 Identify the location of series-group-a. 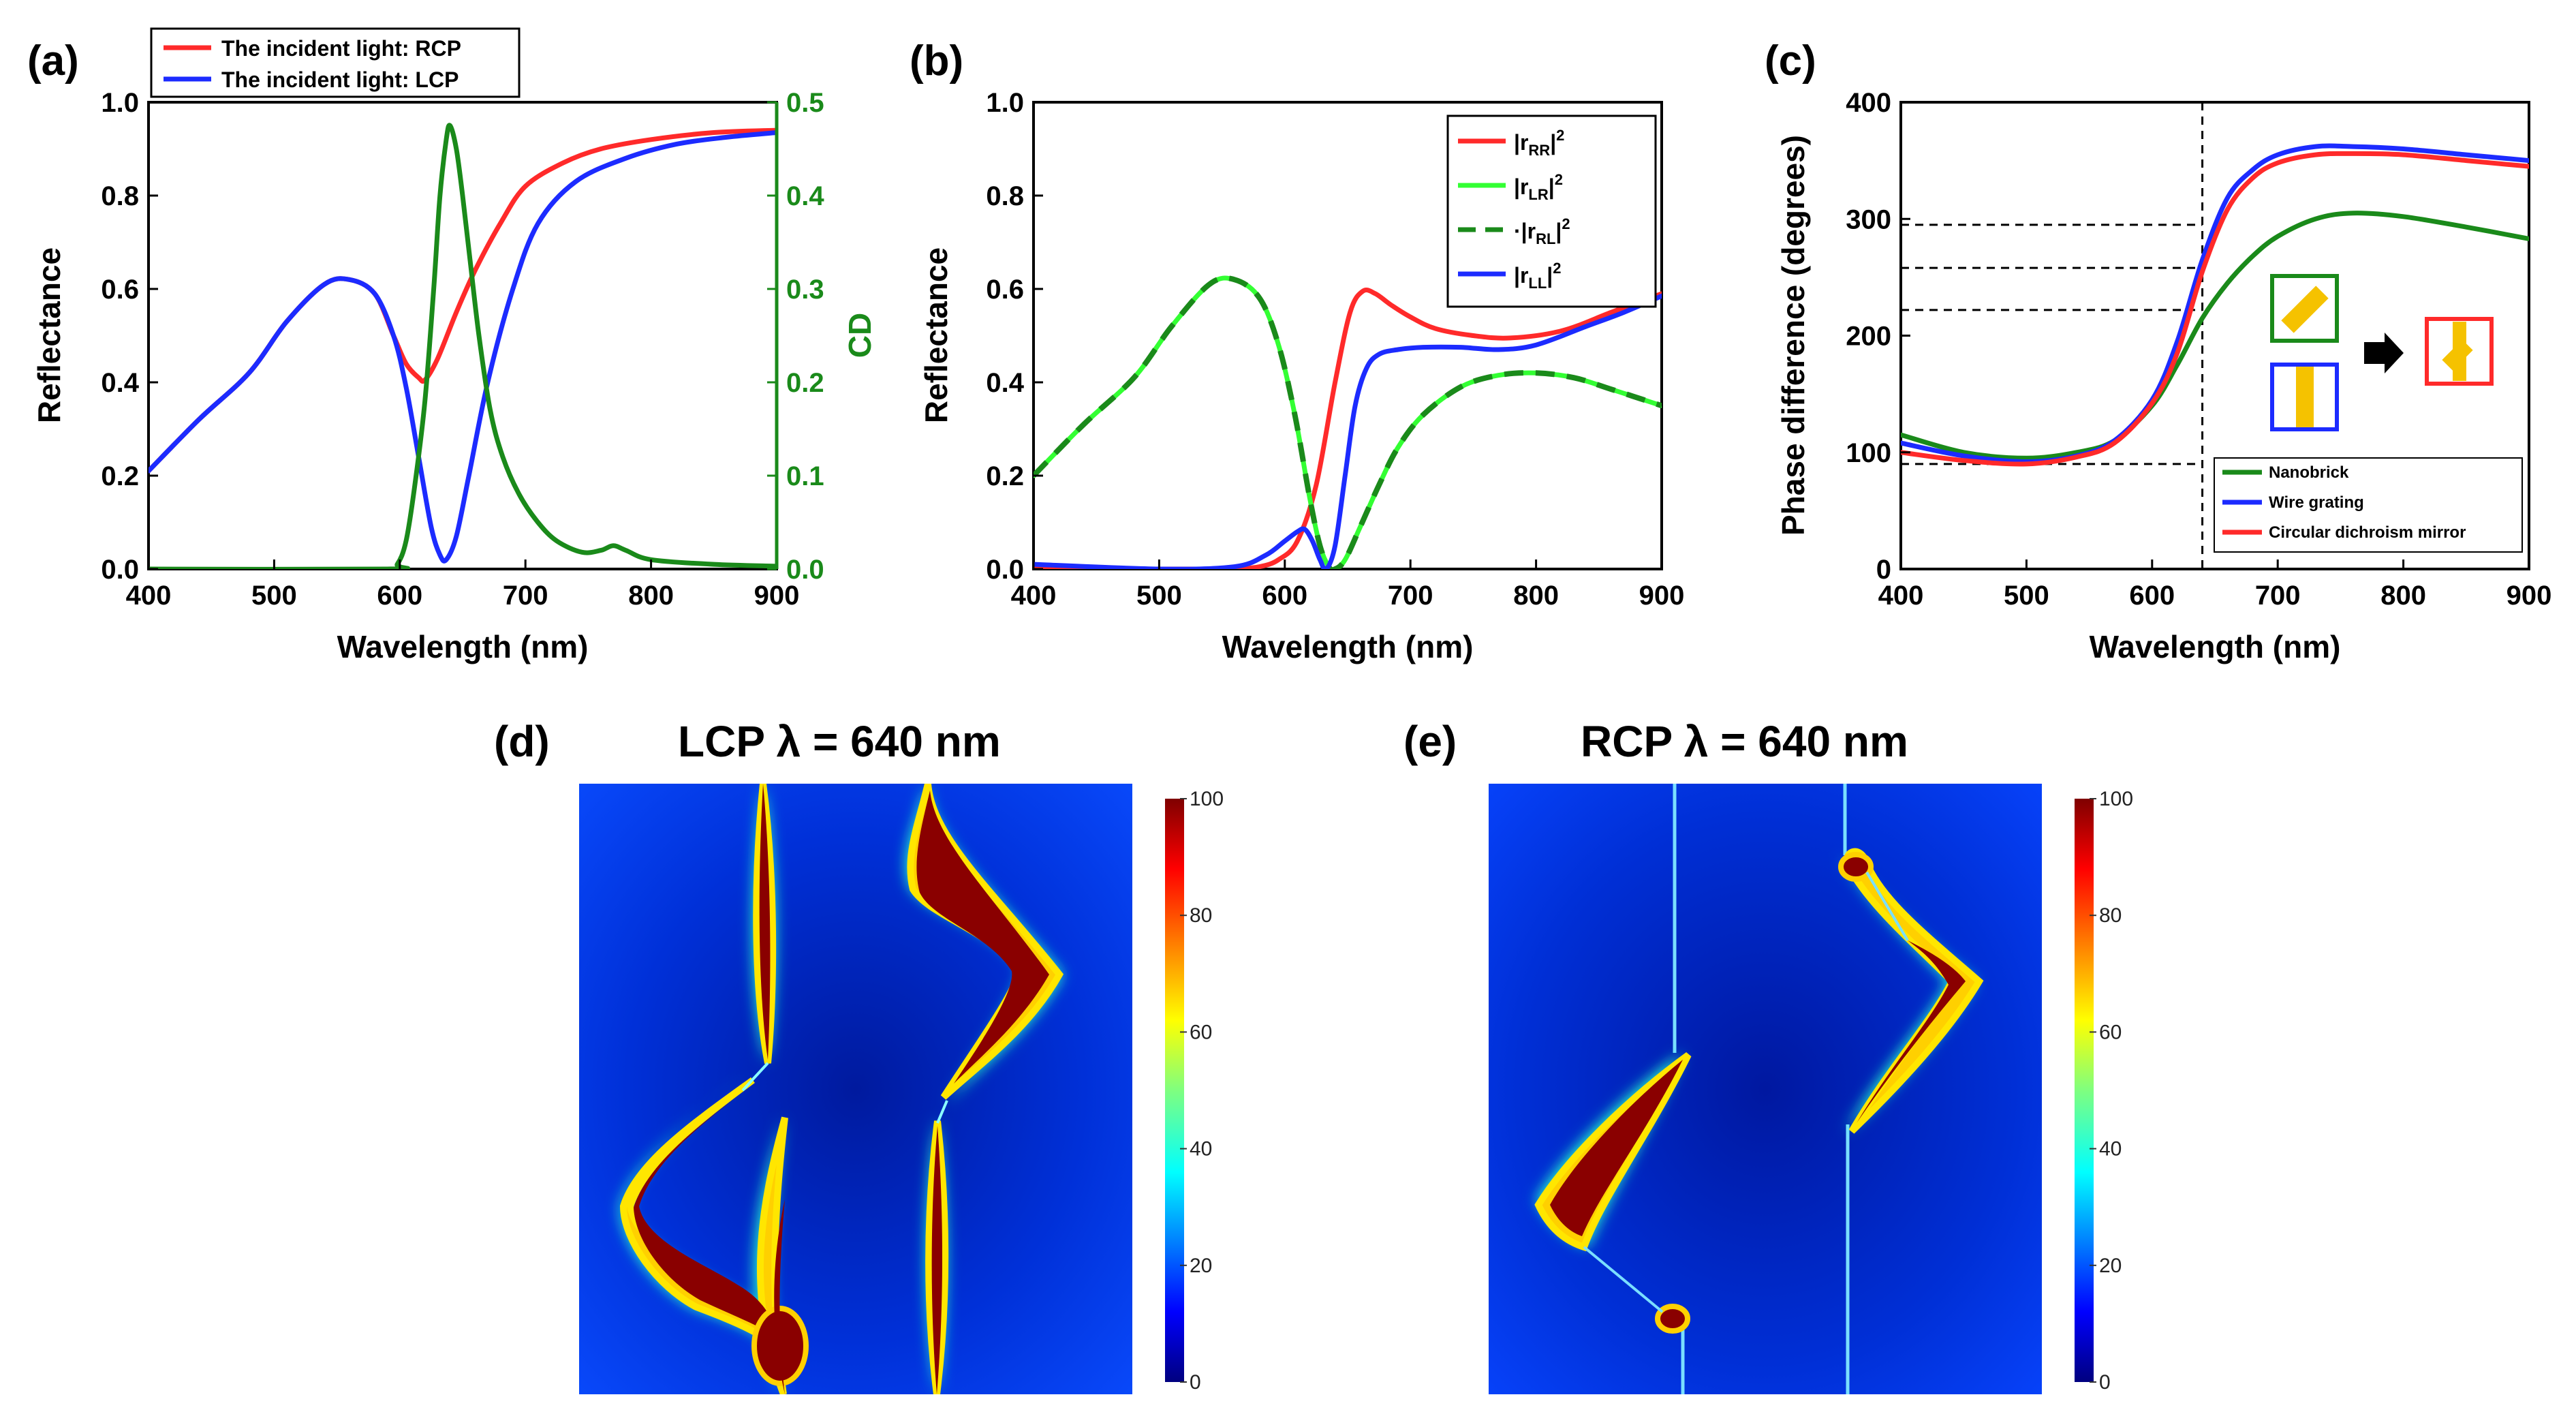
(463, 346).